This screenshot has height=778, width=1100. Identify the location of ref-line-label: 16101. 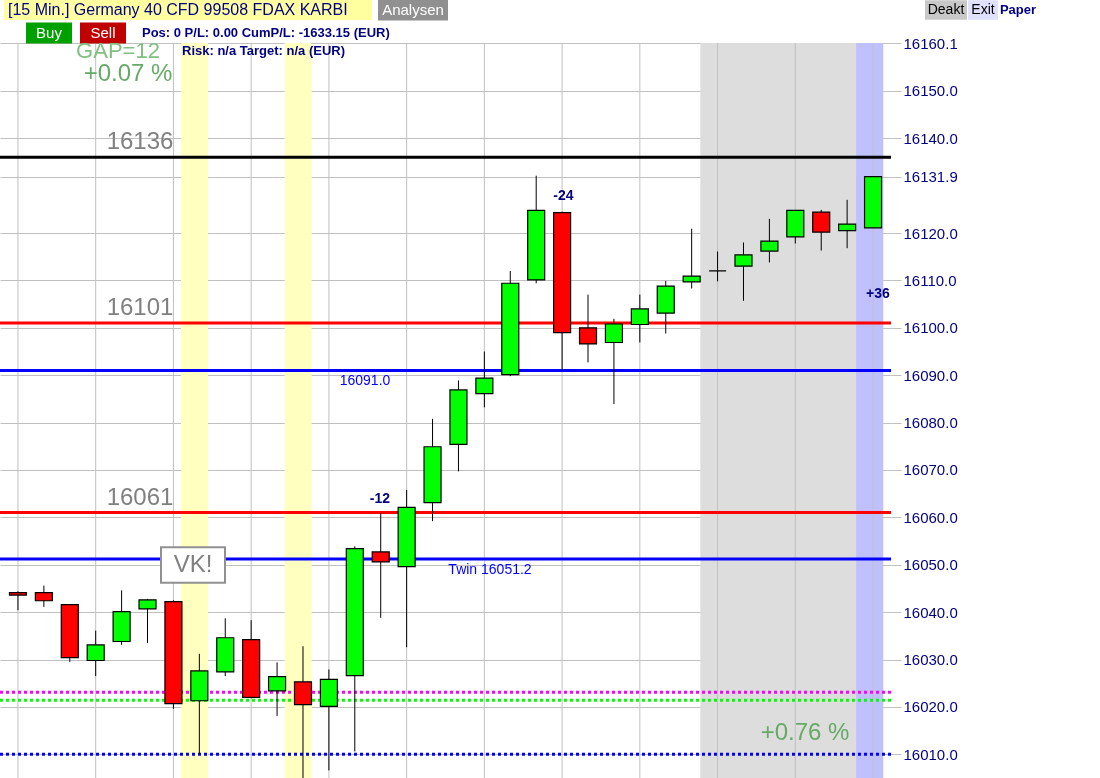
(140, 307).